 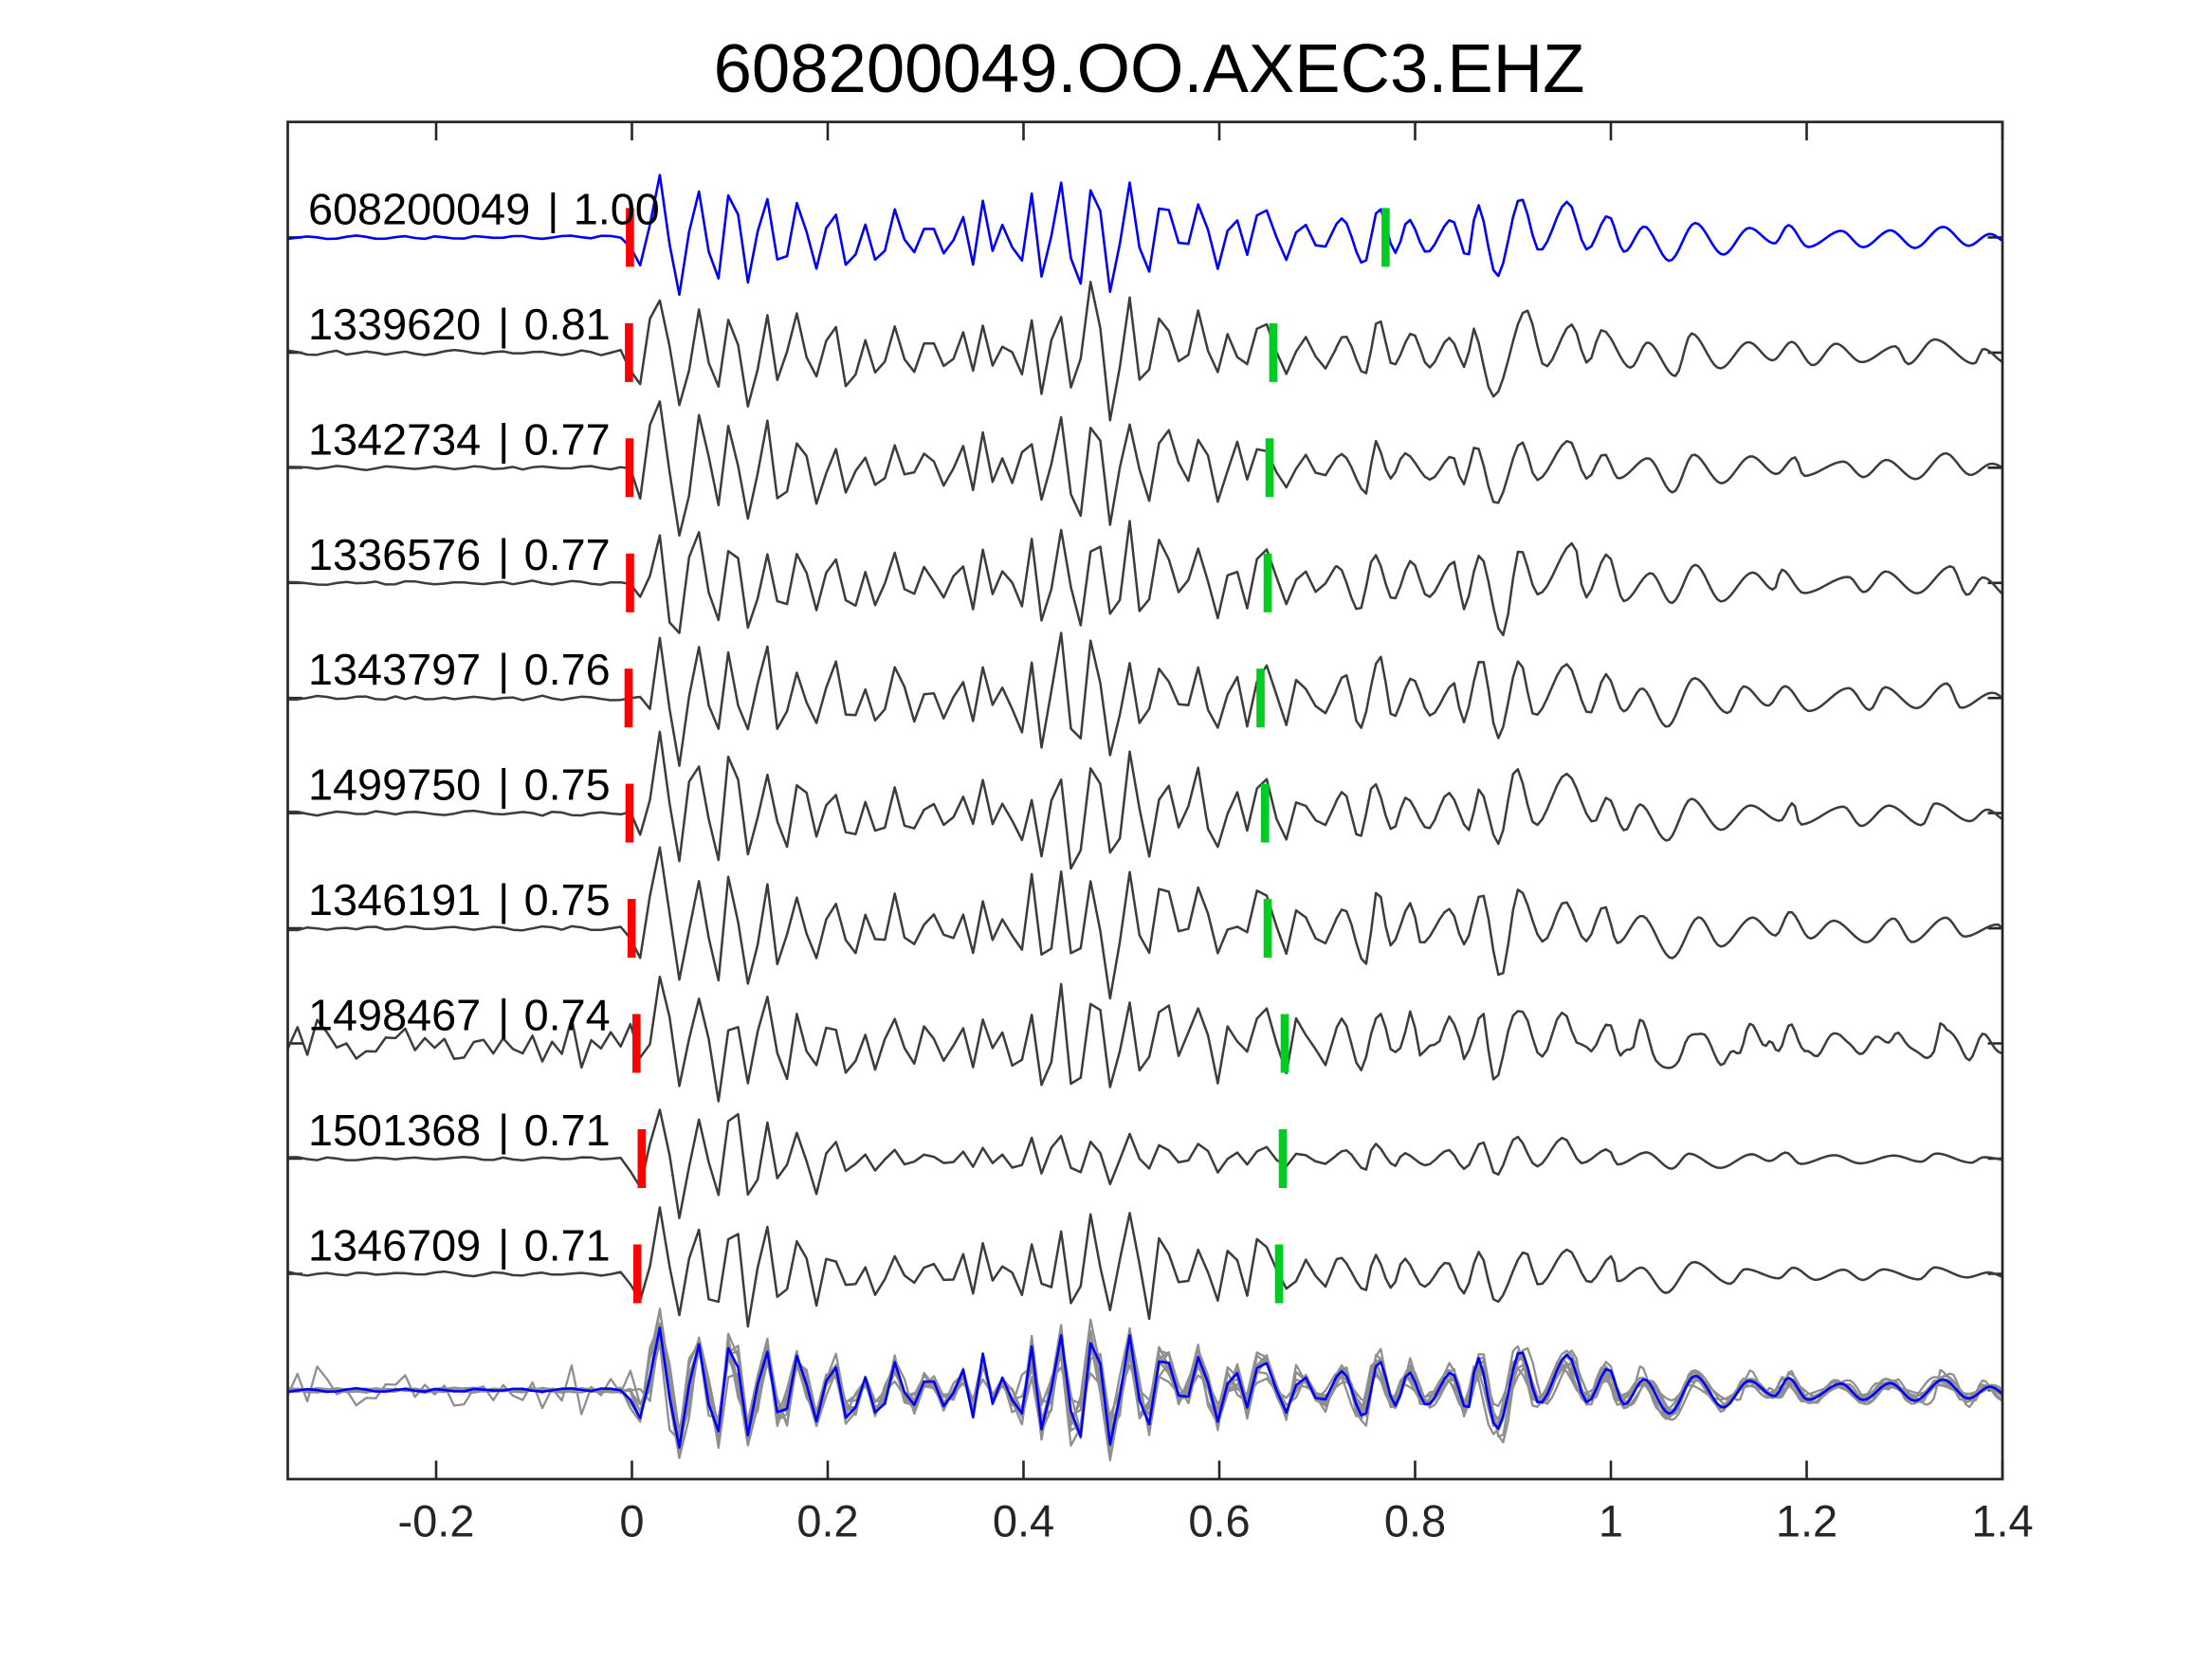 What do you see at coordinates (1806, 1521) in the screenshot?
I see `svg-text: 1.2` at bounding box center [1806, 1521].